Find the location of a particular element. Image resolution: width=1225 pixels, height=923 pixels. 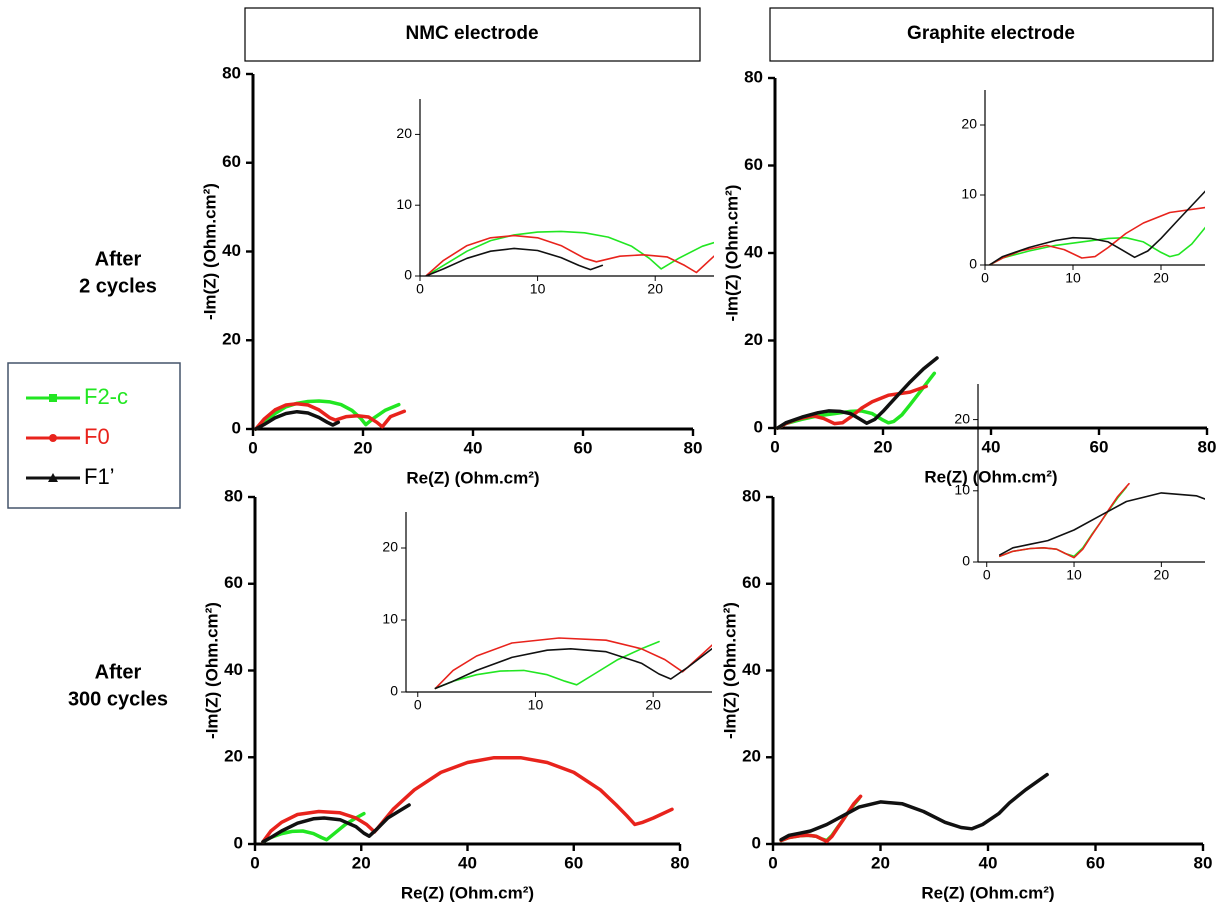

row-title: 2 cycles is located at coordinates (118, 286).